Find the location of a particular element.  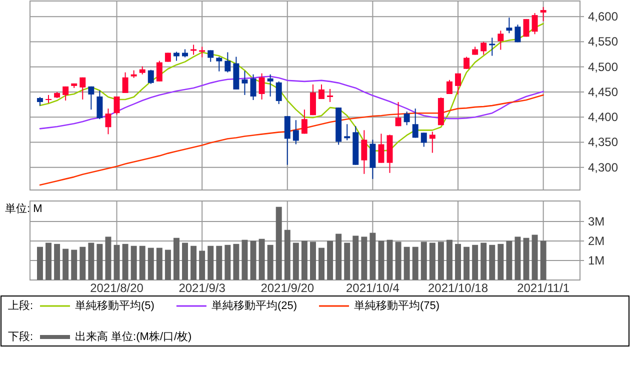

y-tick-label: 4,400 is located at coordinates (603, 117).